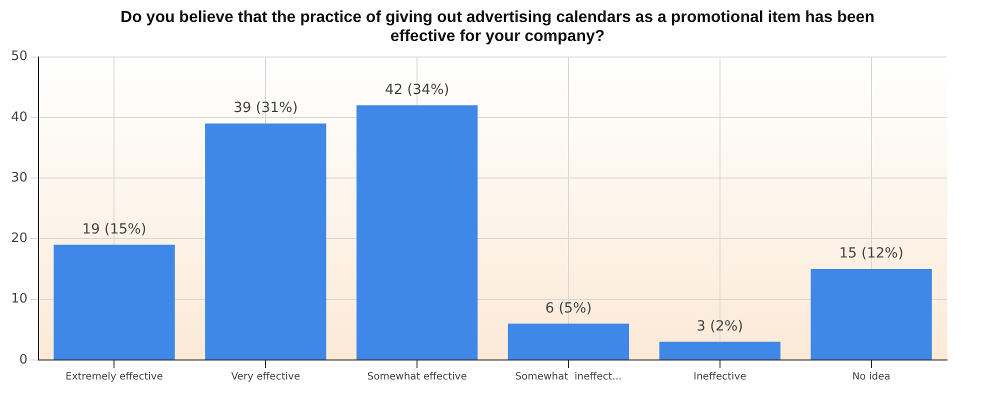 This screenshot has width=995, height=406. What do you see at coordinates (19, 56) in the screenshot?
I see `y-tick-label: 50` at bounding box center [19, 56].